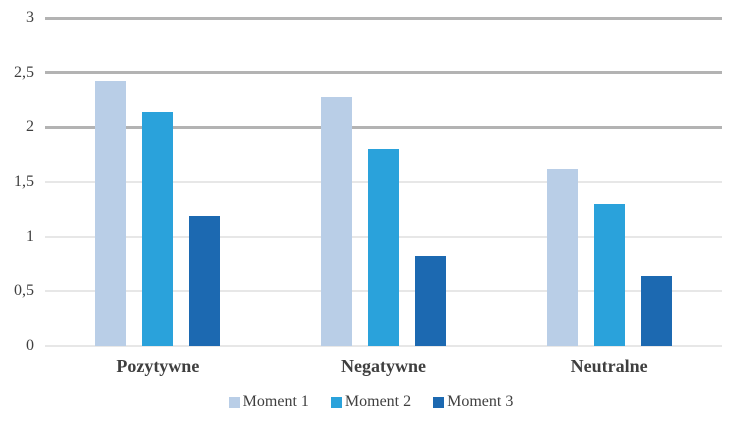  What do you see at coordinates (275, 401) in the screenshot?
I see `legend-label: Moment 1` at bounding box center [275, 401].